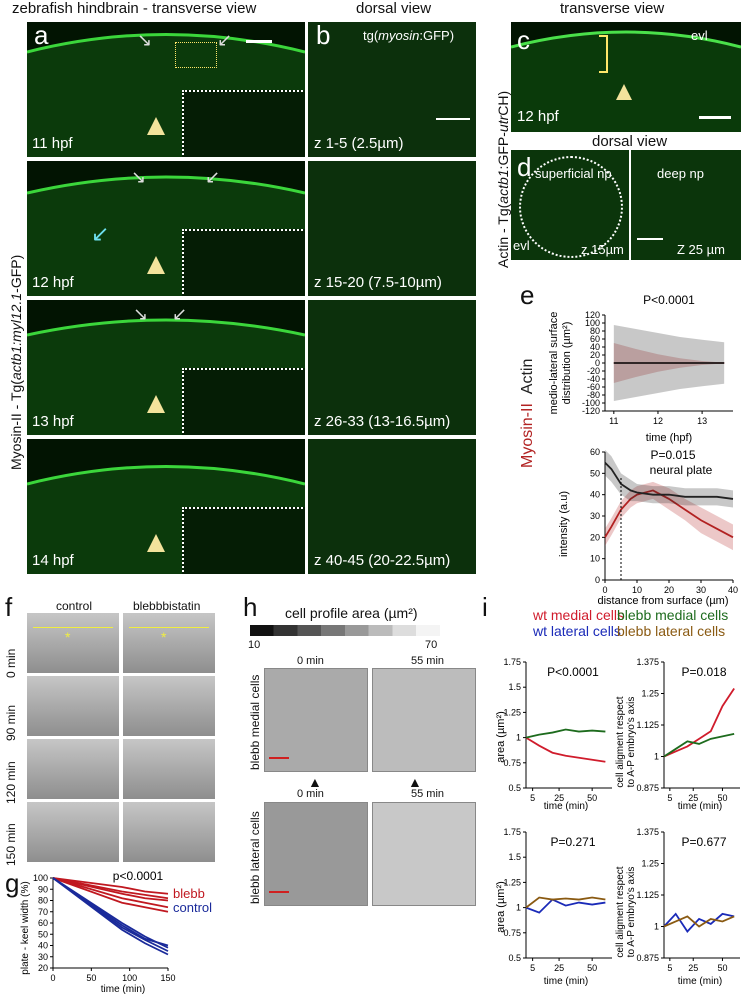 Image resolution: width=745 pixels, height=998 pixels. What do you see at coordinates (409, 35) in the screenshot?
I see `transgene-label: tg(myosin:GFP)` at bounding box center [409, 35].